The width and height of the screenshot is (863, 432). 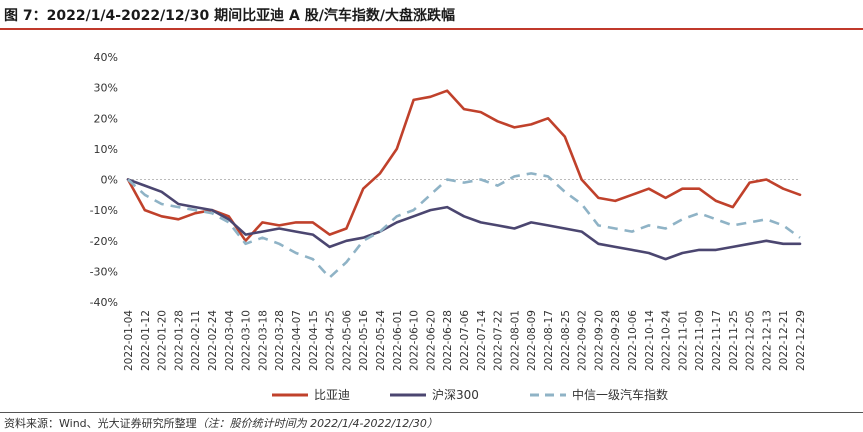 What do you see at coordinates (163, 340) in the screenshot?
I see `x-tick-label: 2022-01-20` at bounding box center [163, 340].